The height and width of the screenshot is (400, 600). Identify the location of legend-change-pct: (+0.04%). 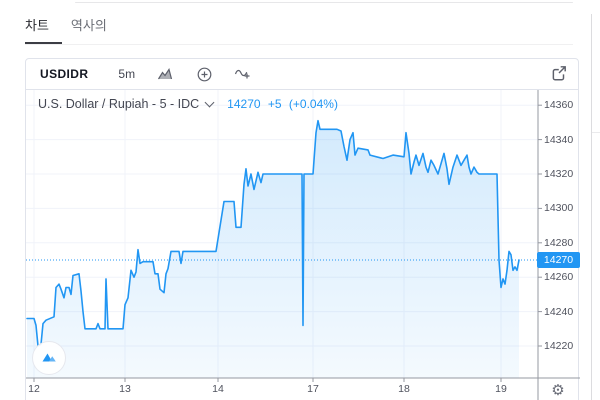
(313, 104).